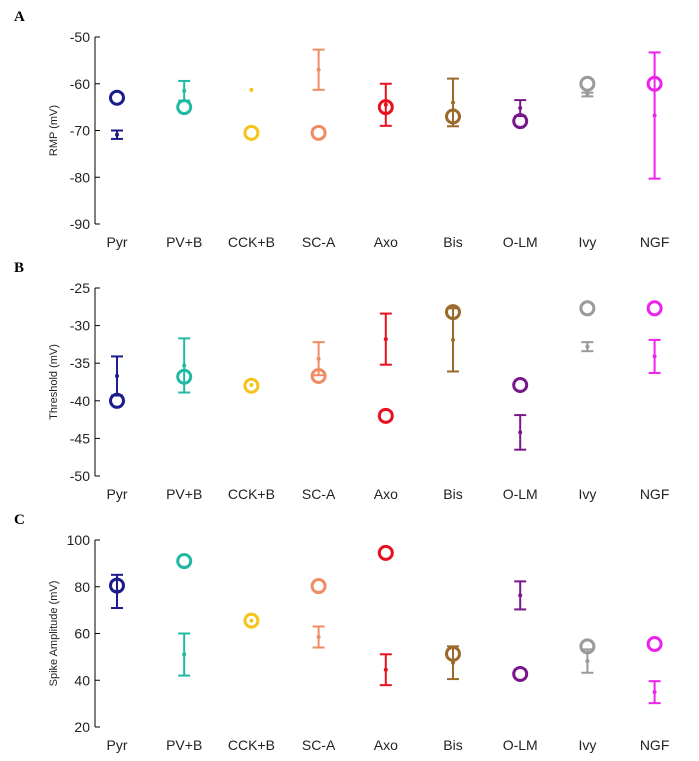 This screenshot has width=699, height=761. I want to click on y-tick-label: -30, so click(80, 326).